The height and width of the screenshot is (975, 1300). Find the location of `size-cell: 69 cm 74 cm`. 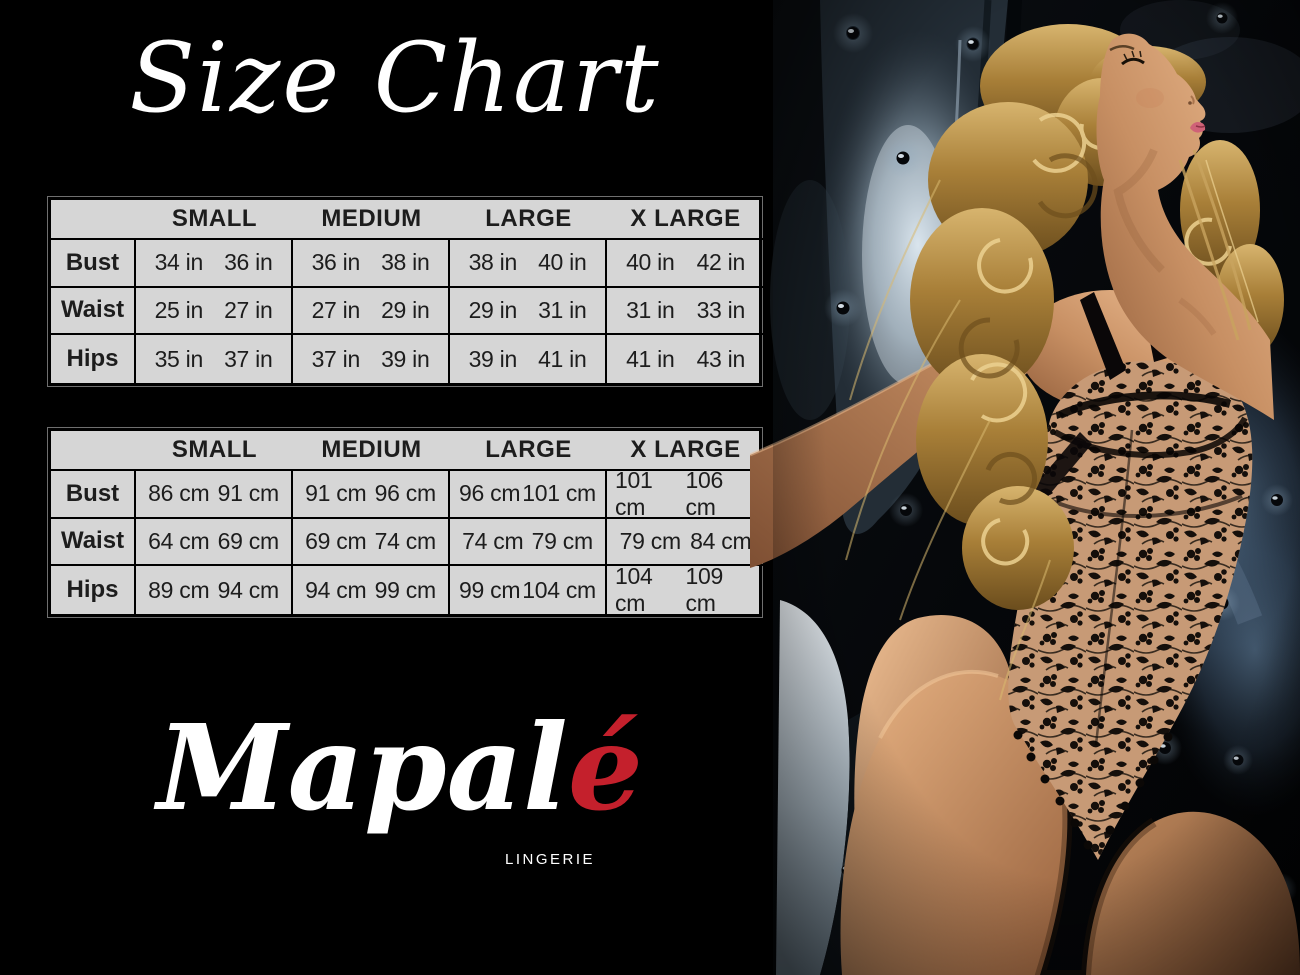

size-cell: 69 cm 74 cm is located at coordinates (371, 542).